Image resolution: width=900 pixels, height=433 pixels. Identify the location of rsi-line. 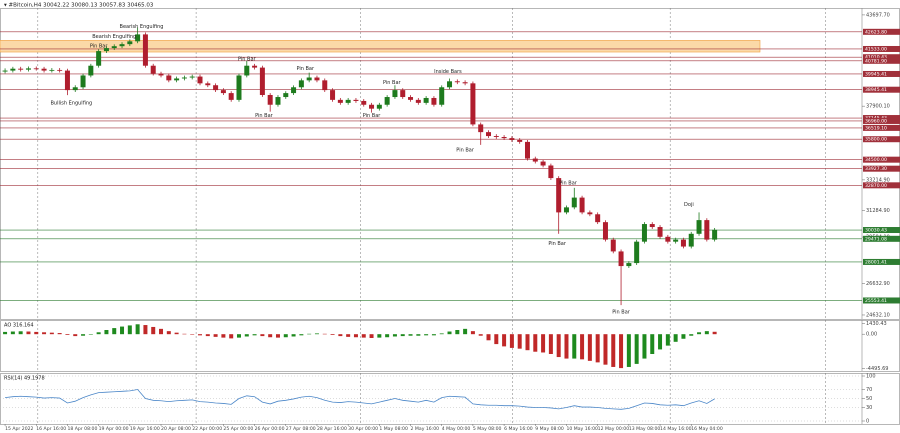
(360, 399).